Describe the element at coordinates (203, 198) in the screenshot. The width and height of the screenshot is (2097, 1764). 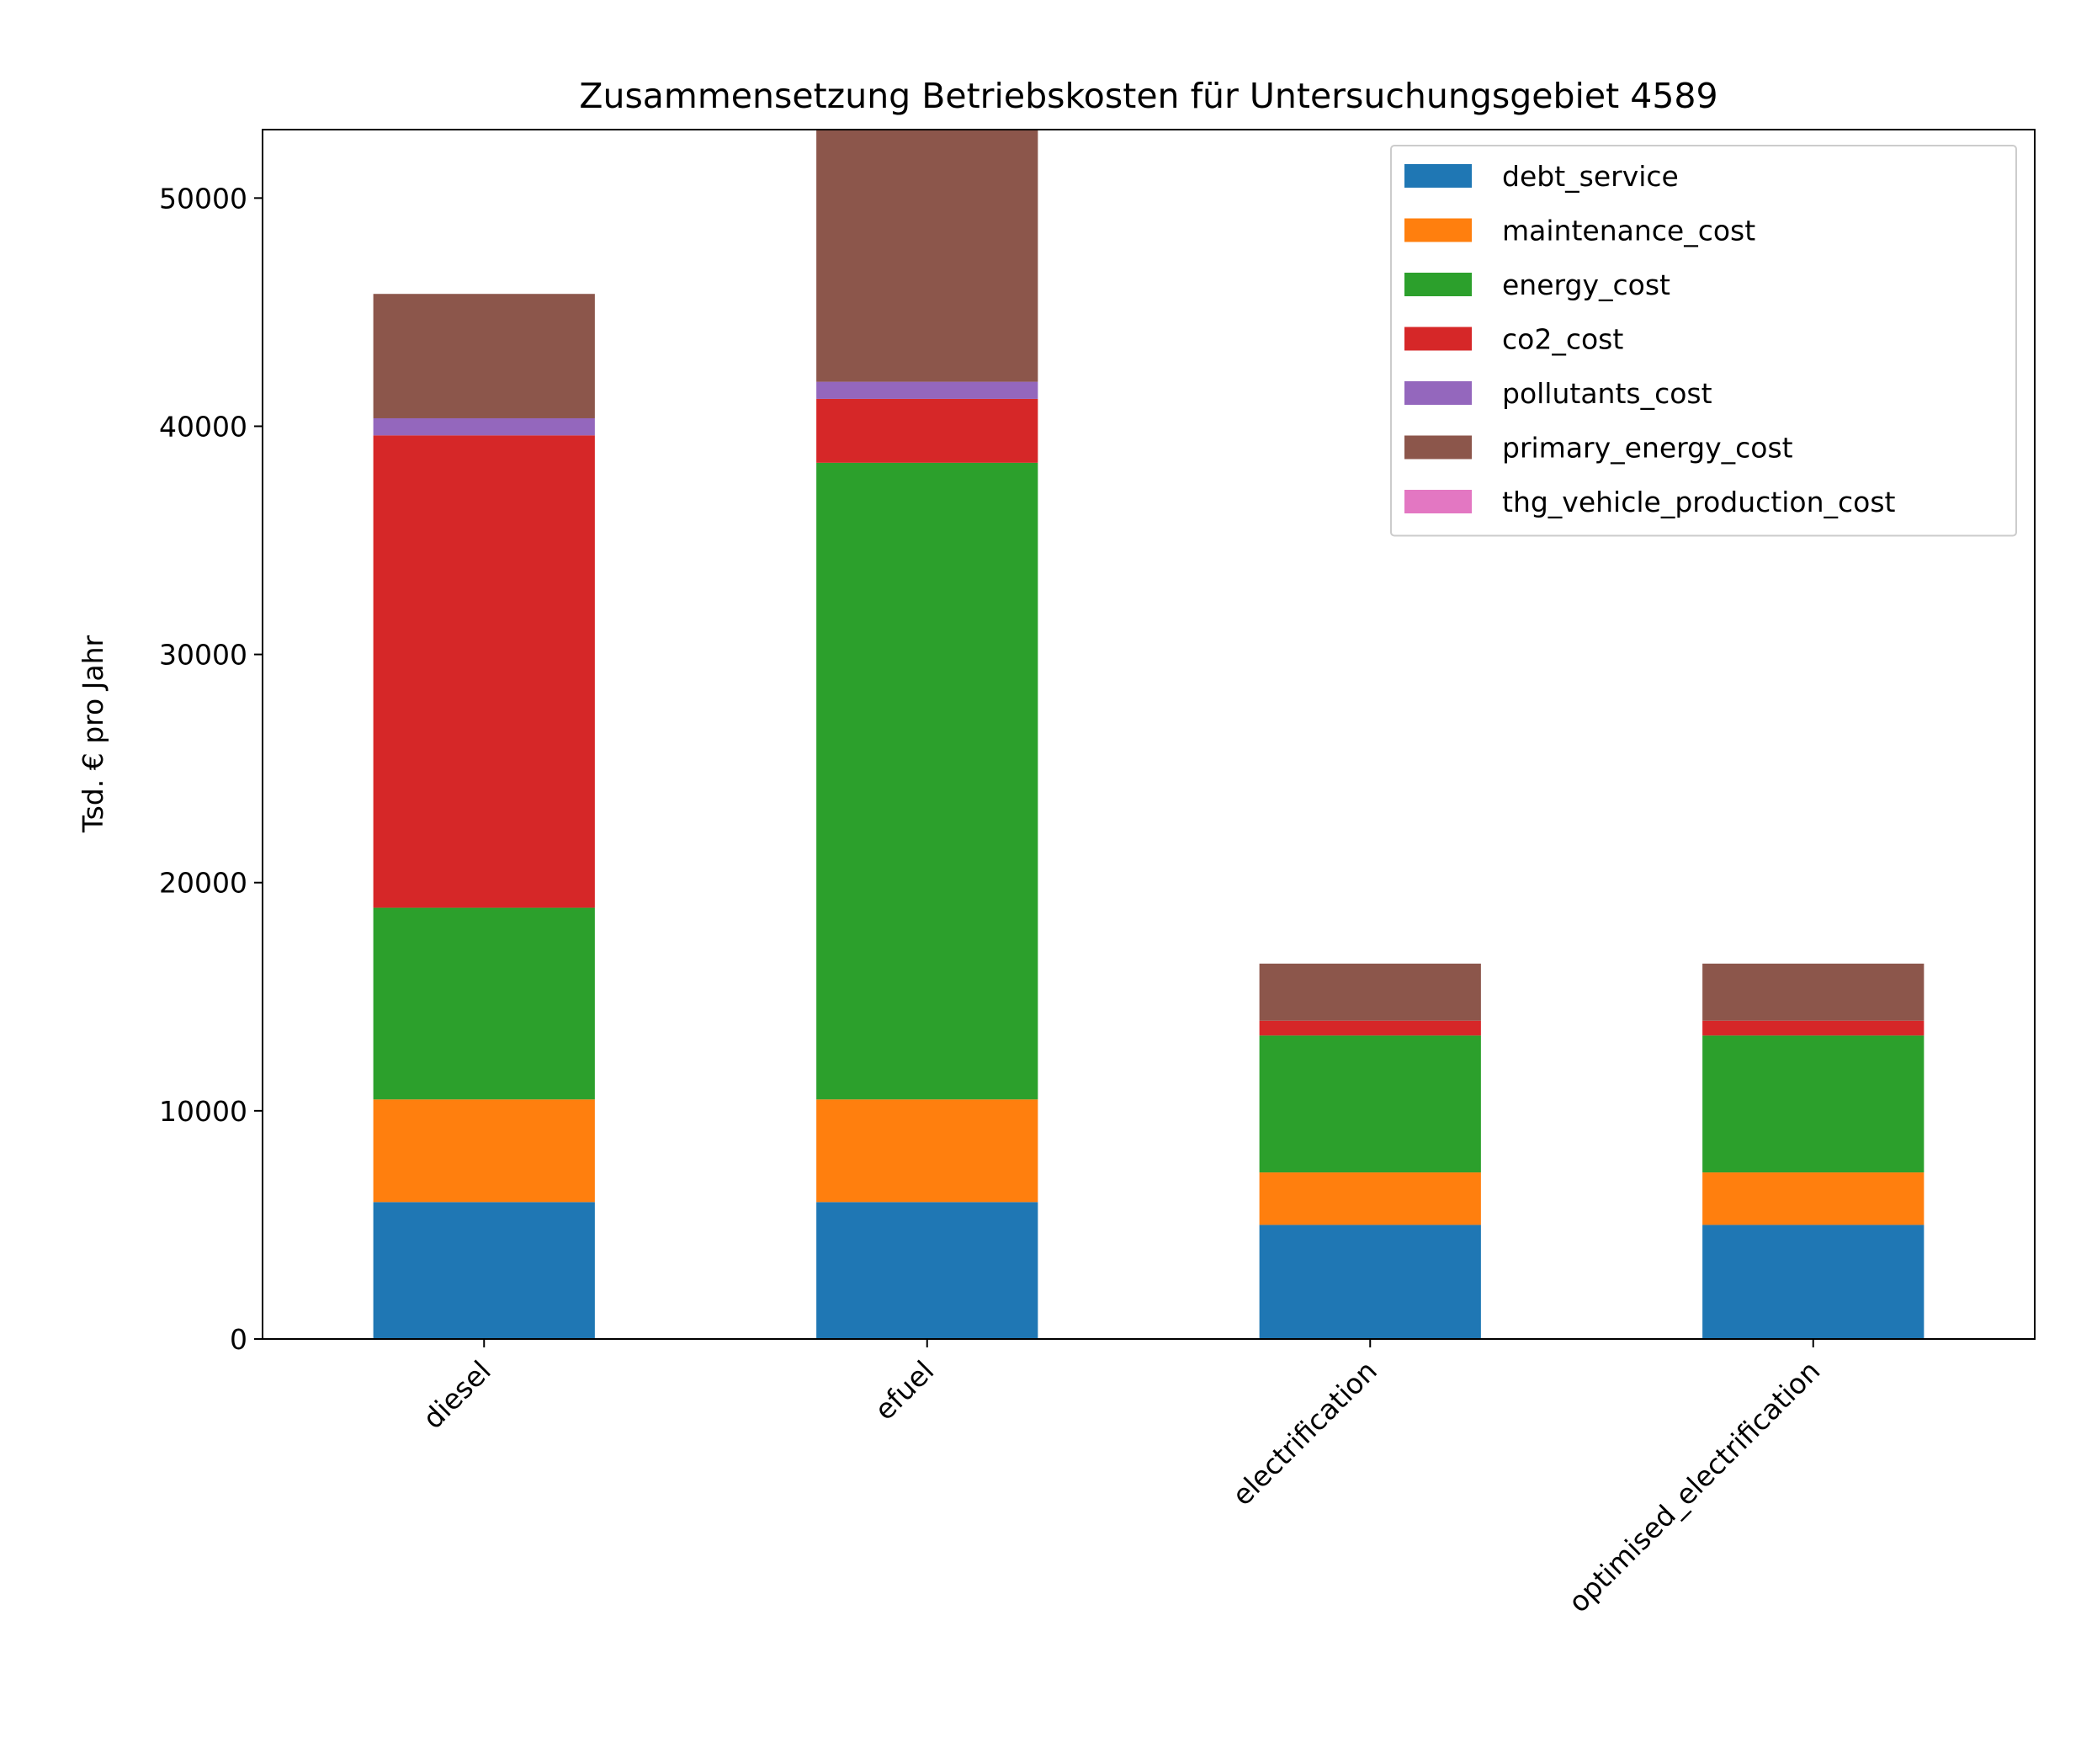
I see `y-tick-label: 50000` at that location.